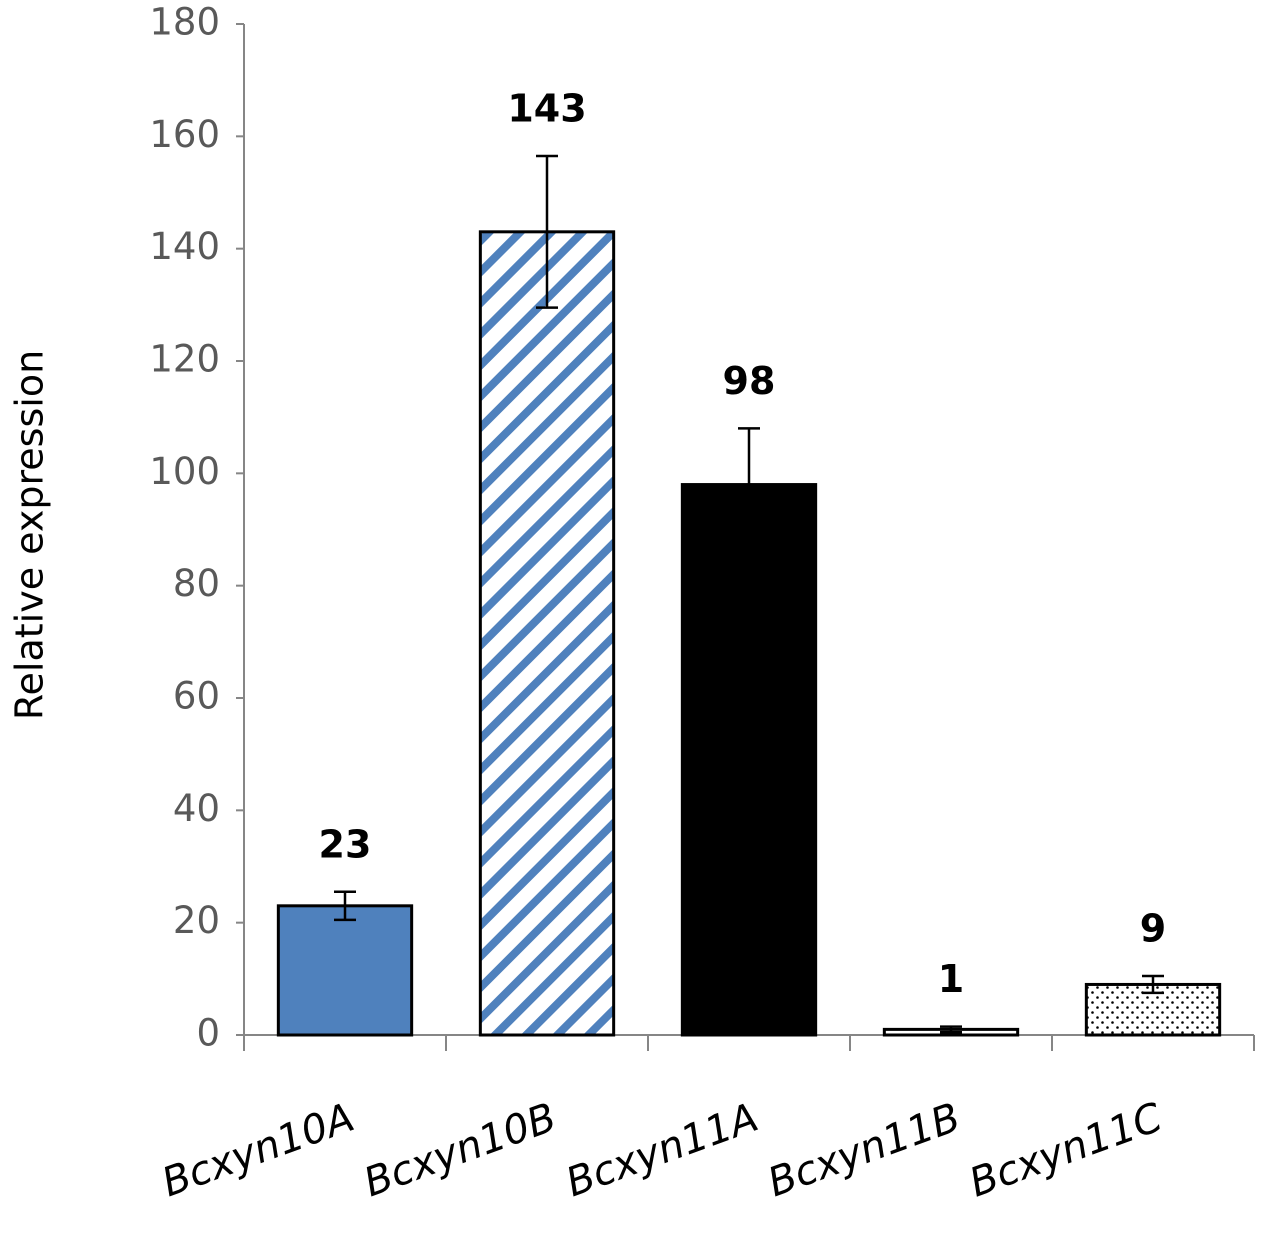  Describe the element at coordinates (208, 1033) in the screenshot. I see `y-tick-label: 0` at that location.